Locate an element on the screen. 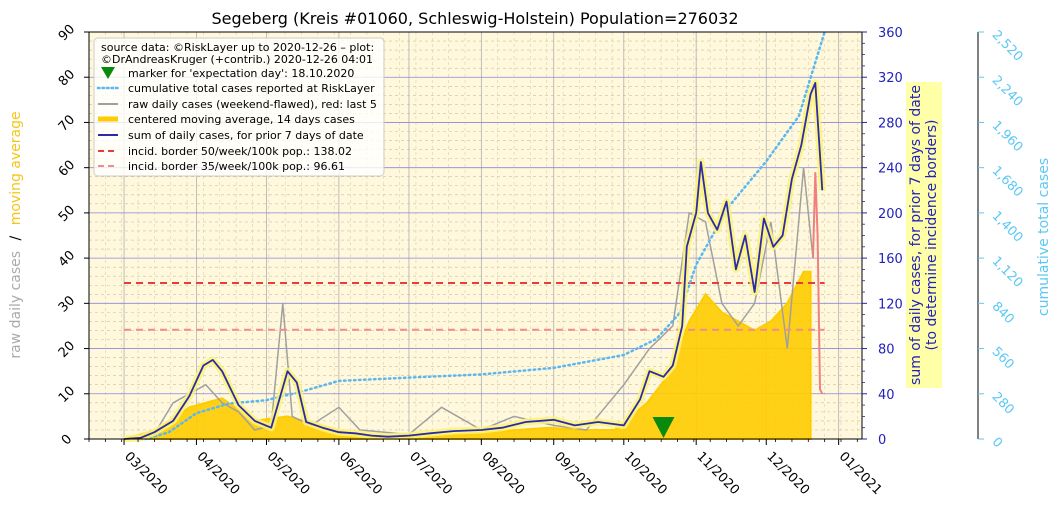 Image resolution: width=1062 pixels, height=513 pixels. svg-text:raw daily cases /: raw daily cases / moving average is located at coordinates (16, 234).